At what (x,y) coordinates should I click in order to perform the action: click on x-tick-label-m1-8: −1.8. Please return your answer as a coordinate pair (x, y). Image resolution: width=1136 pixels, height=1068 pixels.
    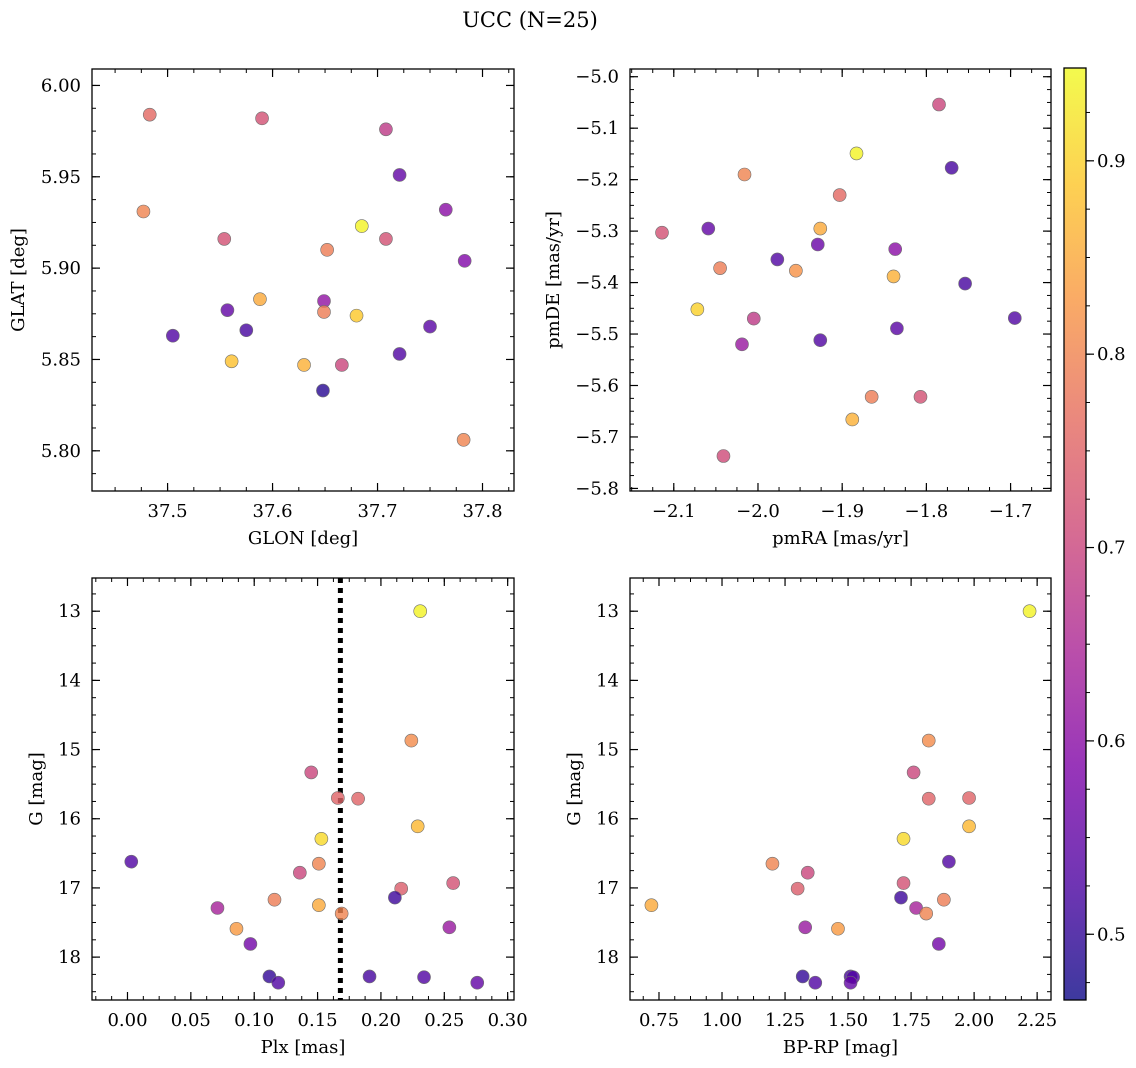
    Looking at the image, I should click on (927, 511).